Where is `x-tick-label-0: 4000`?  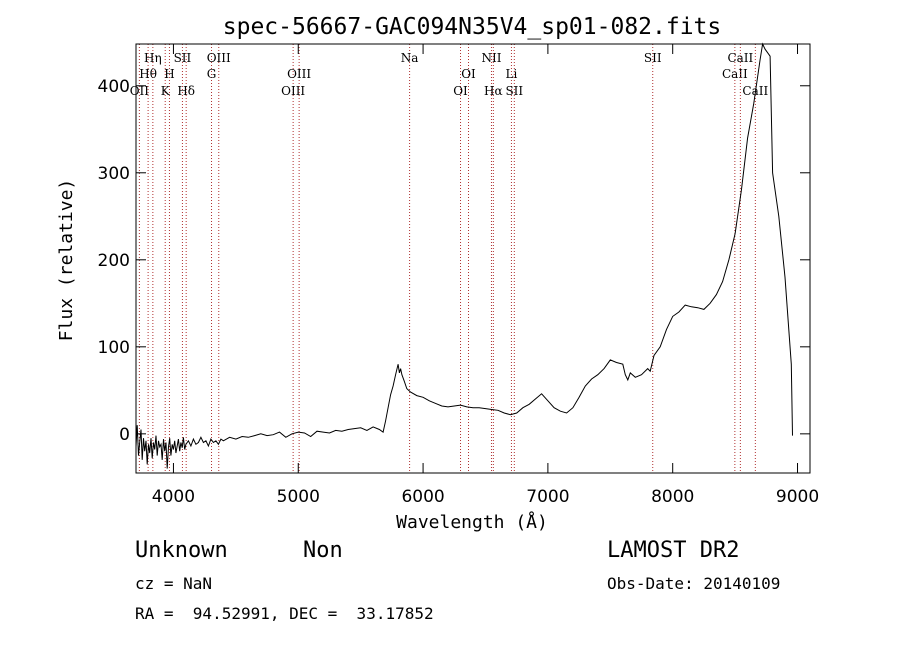 x-tick-label-0: 4000 is located at coordinates (173, 497).